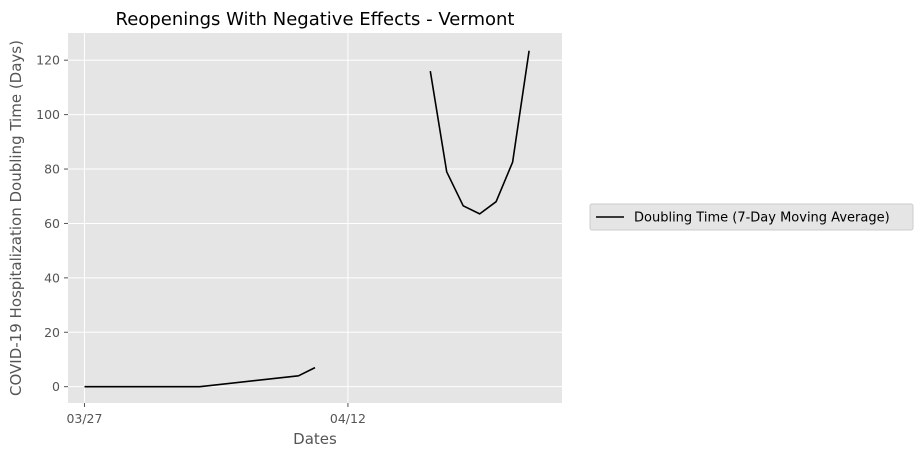 Image resolution: width=923 pixels, height=457 pixels. Describe the element at coordinates (48, 60) in the screenshot. I see `y-tick-label: 120` at that location.